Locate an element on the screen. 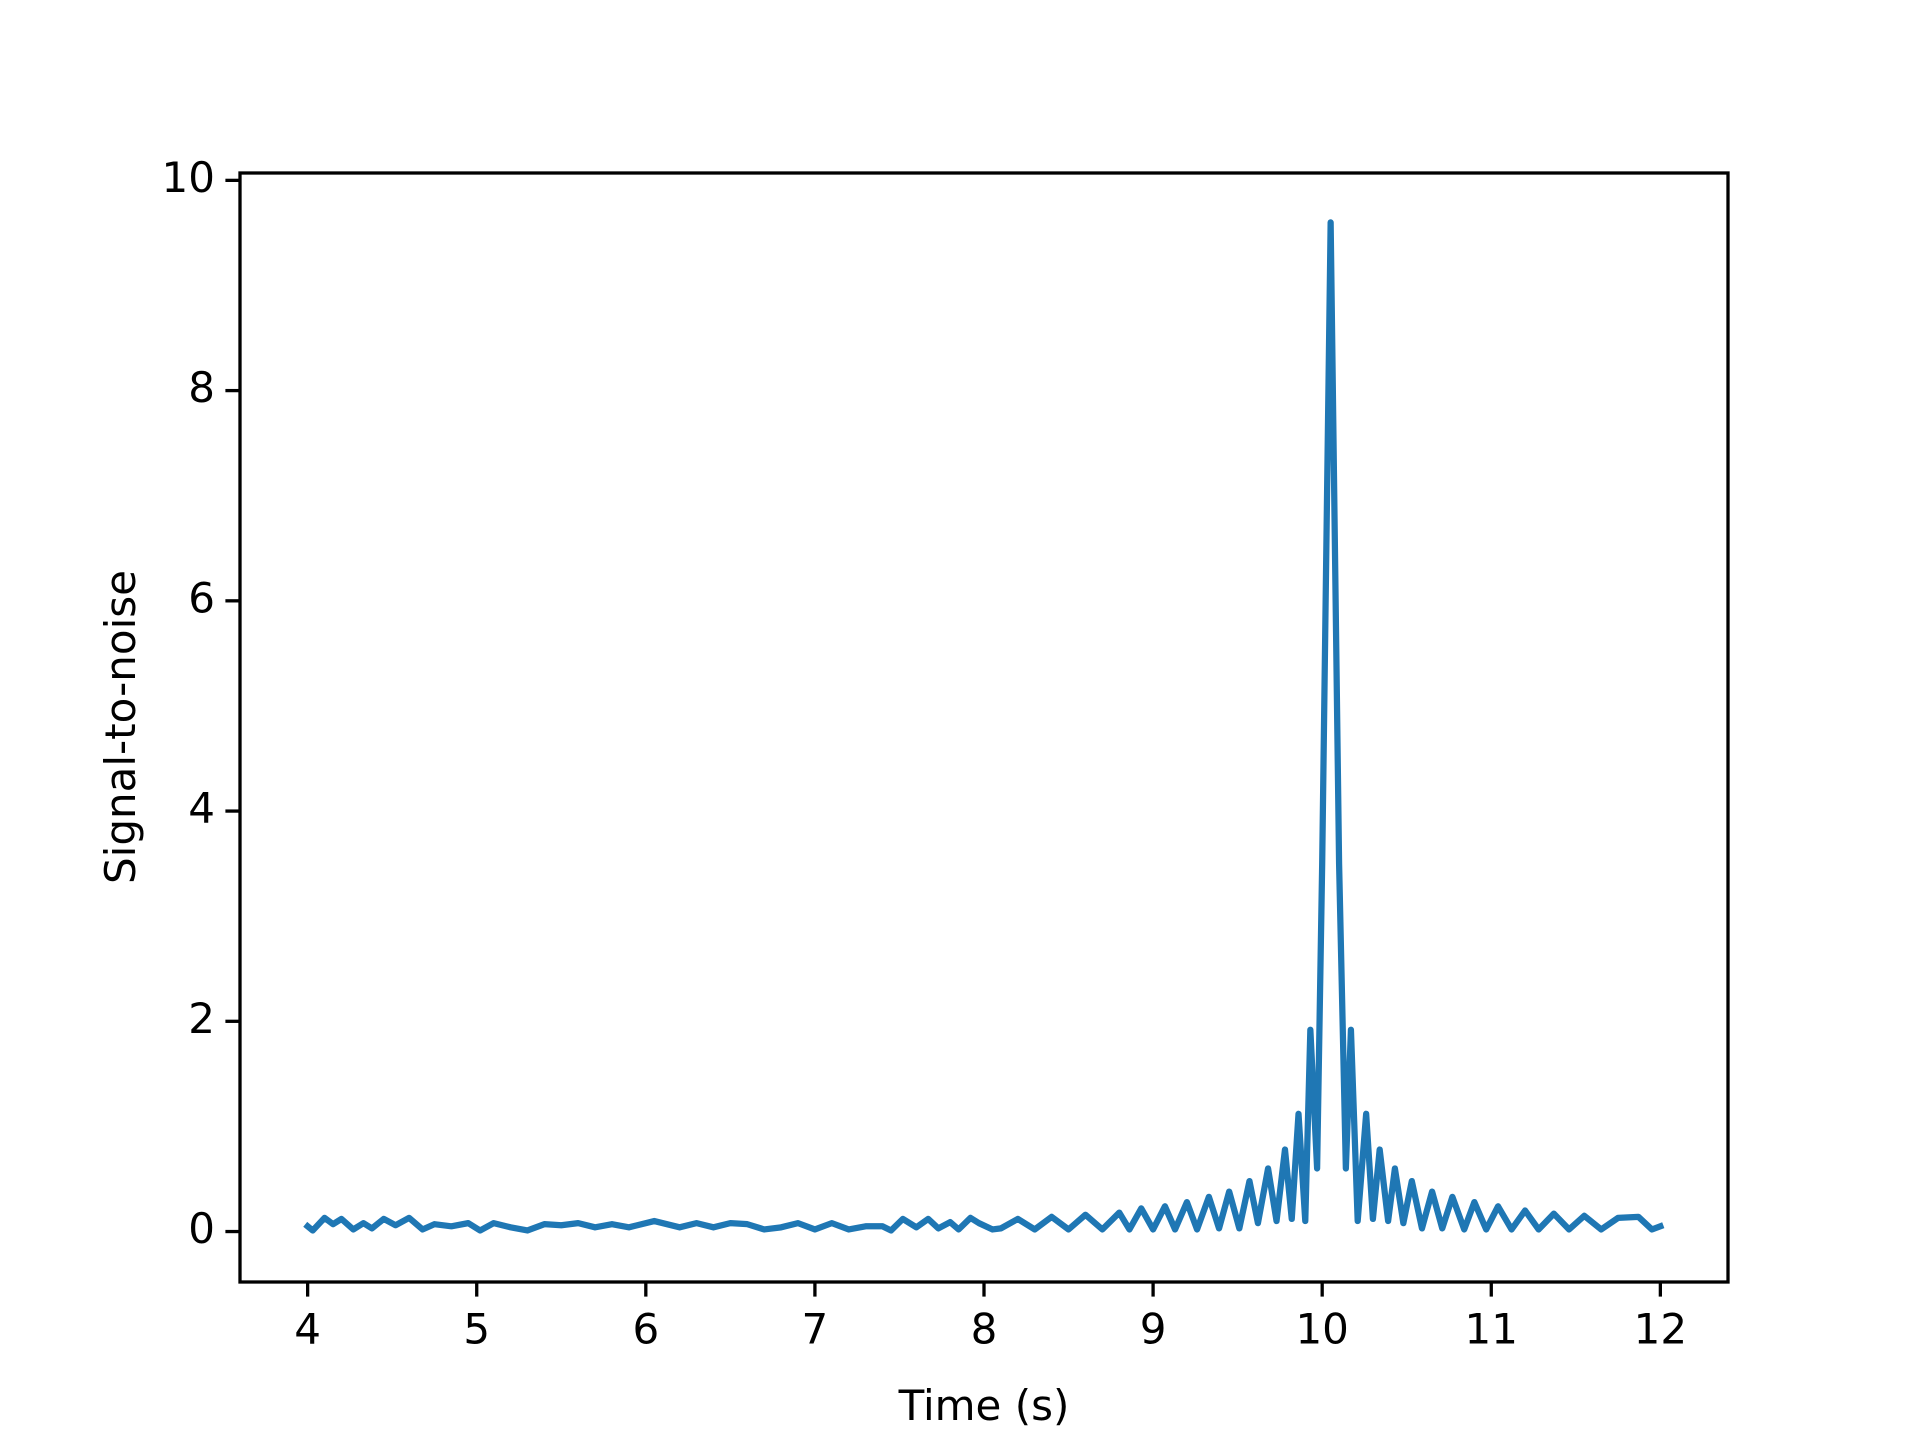  y-axis-label: Signal-to-noise is located at coordinates (120, 727).